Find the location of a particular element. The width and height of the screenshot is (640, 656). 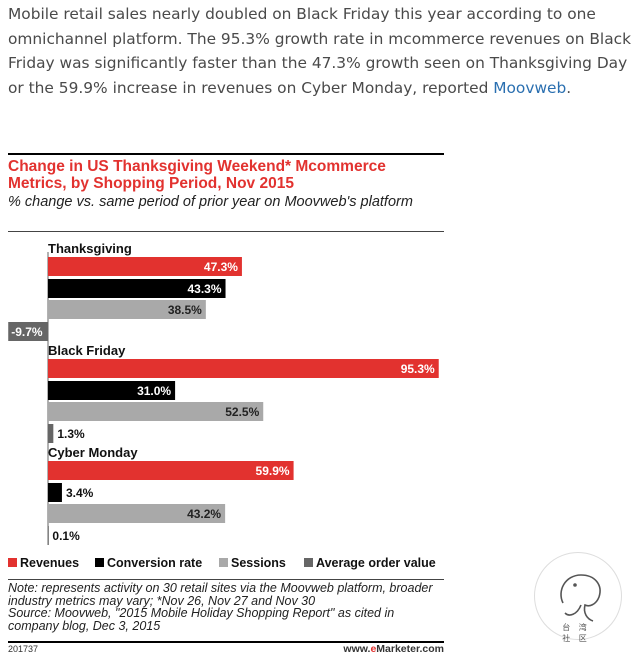

brand-e: e is located at coordinates (373, 649).